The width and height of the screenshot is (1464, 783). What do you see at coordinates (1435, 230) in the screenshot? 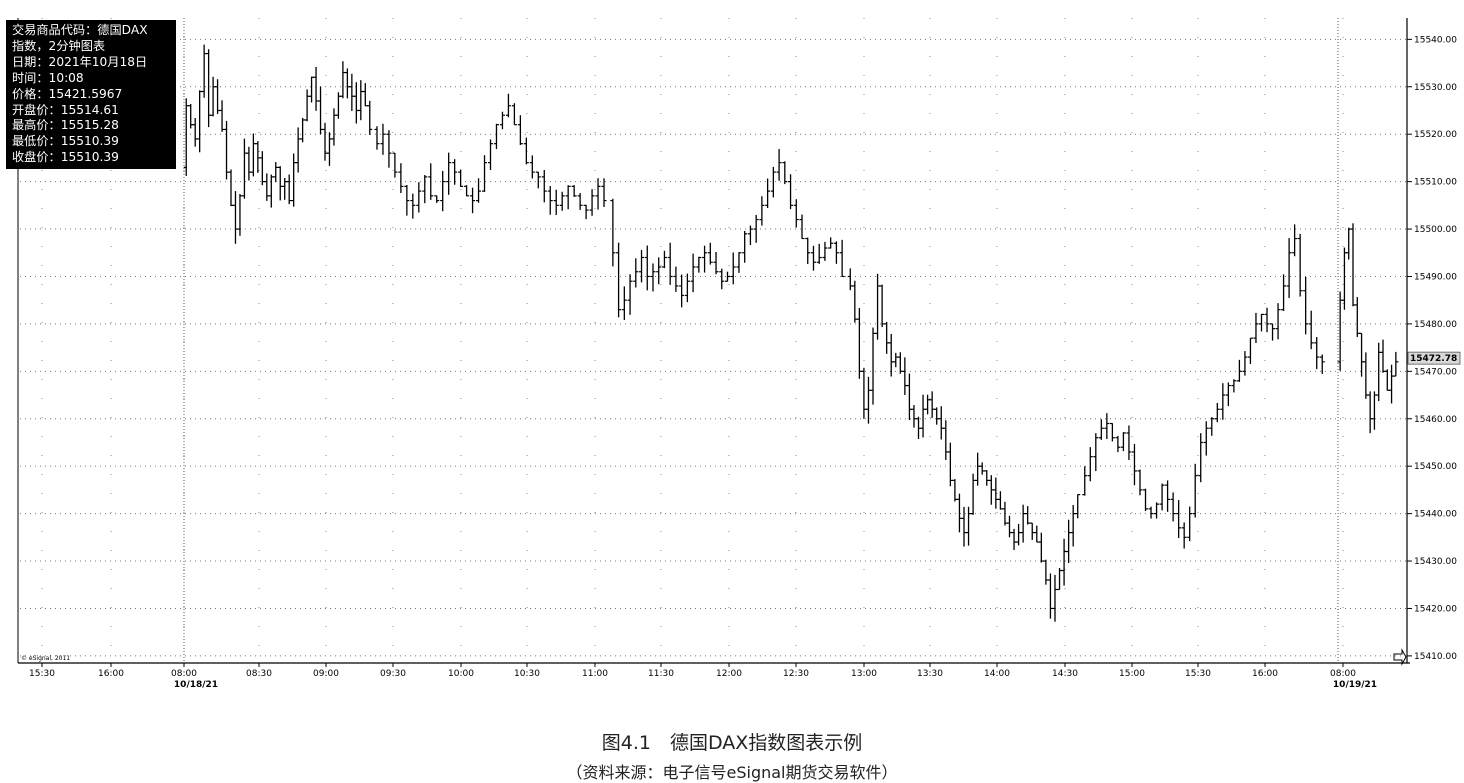
I see `y-tick-label: 15500.00` at bounding box center [1435, 230].